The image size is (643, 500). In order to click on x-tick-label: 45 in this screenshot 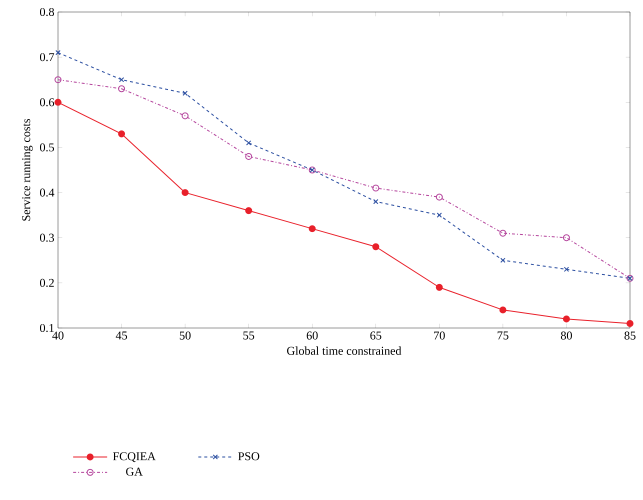, I will do `click(122, 336)`.